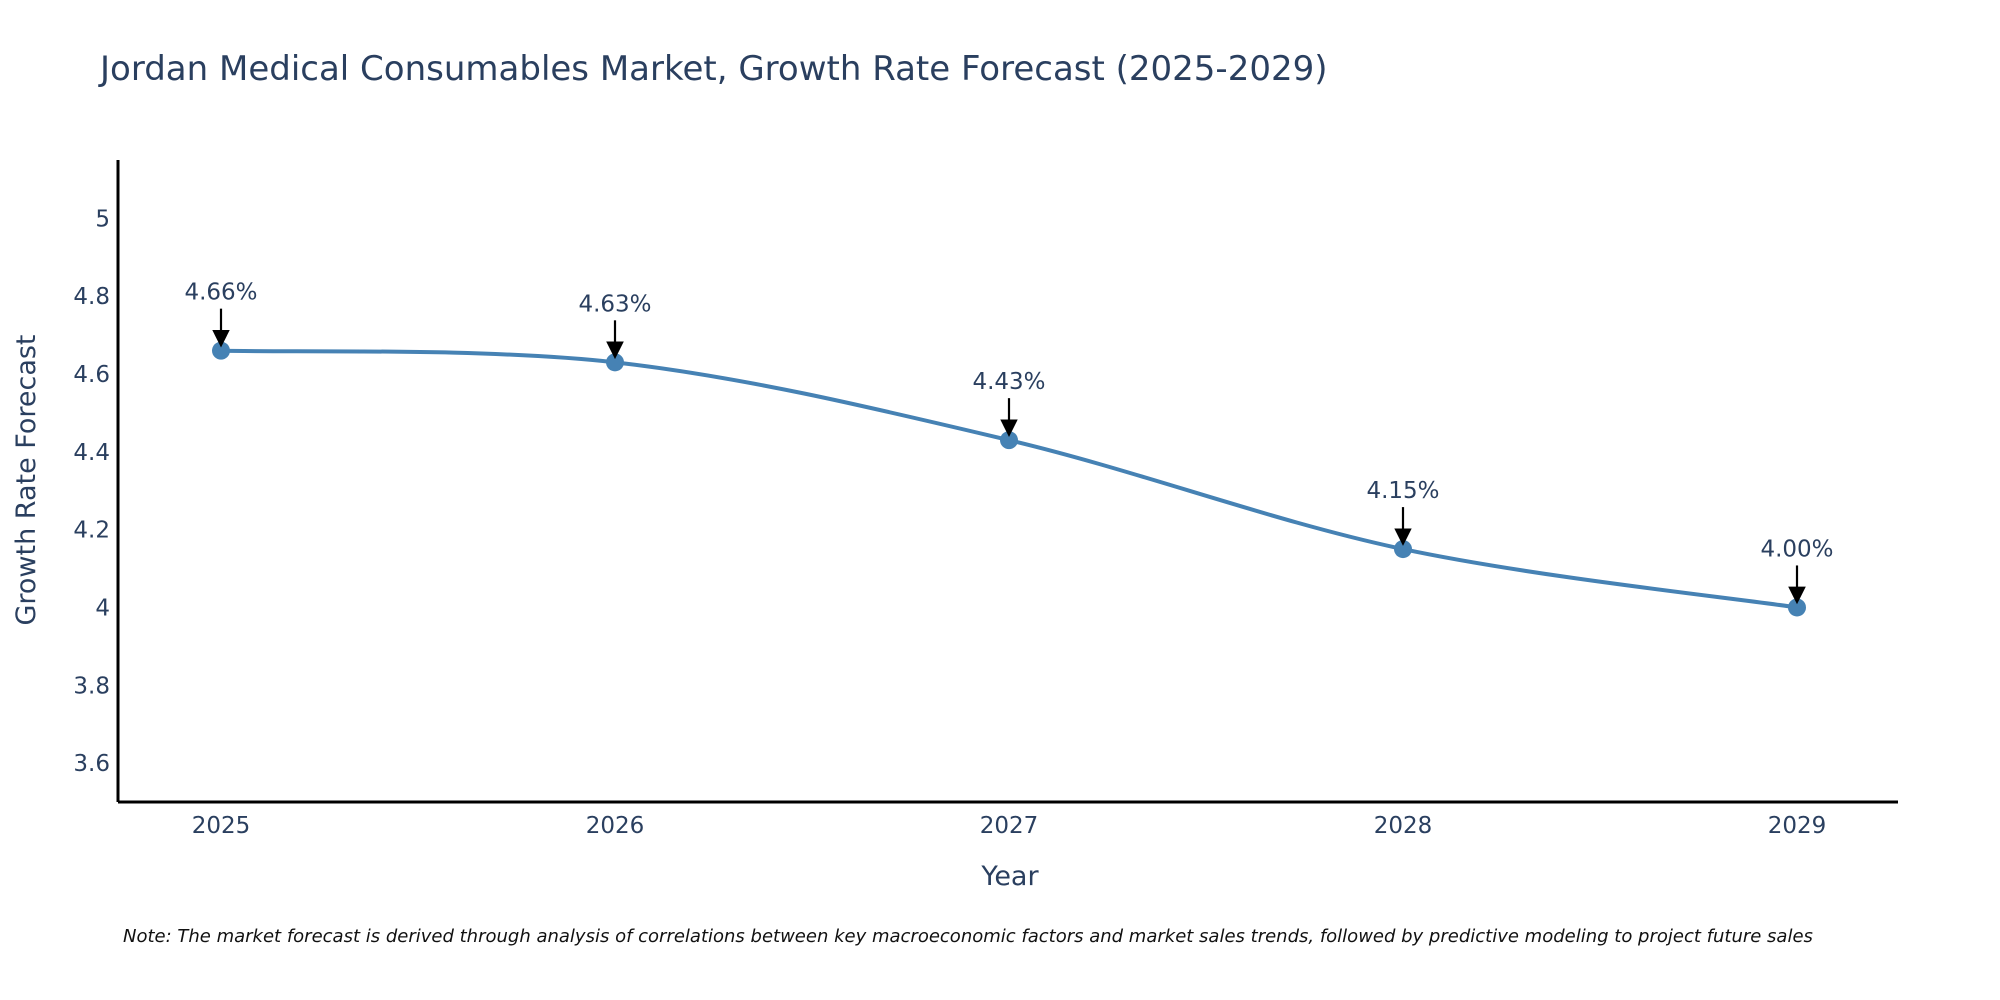 The height and width of the screenshot is (1000, 2000). What do you see at coordinates (614, 304) in the screenshot?
I see `annotation-label: 4.63%` at bounding box center [614, 304].